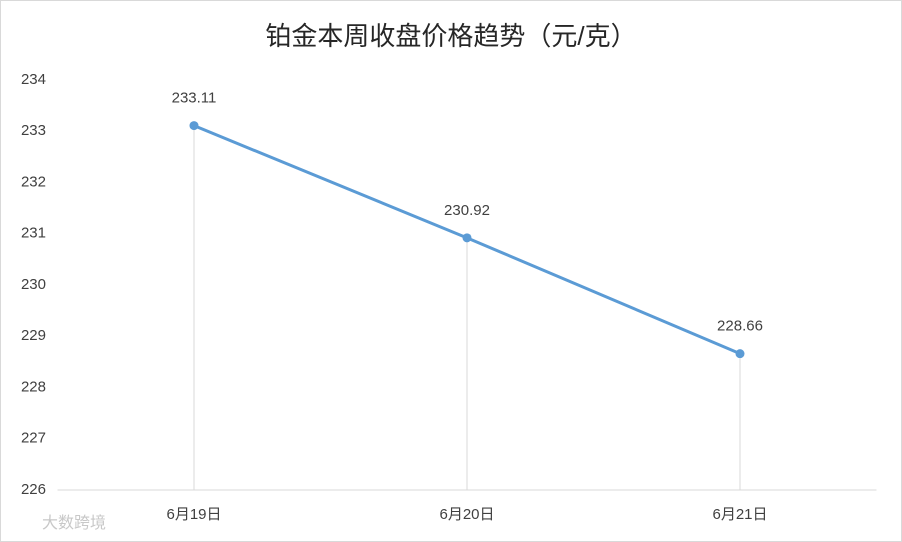  What do you see at coordinates (33, 489) in the screenshot?
I see `y-tick-label: 226` at bounding box center [33, 489].